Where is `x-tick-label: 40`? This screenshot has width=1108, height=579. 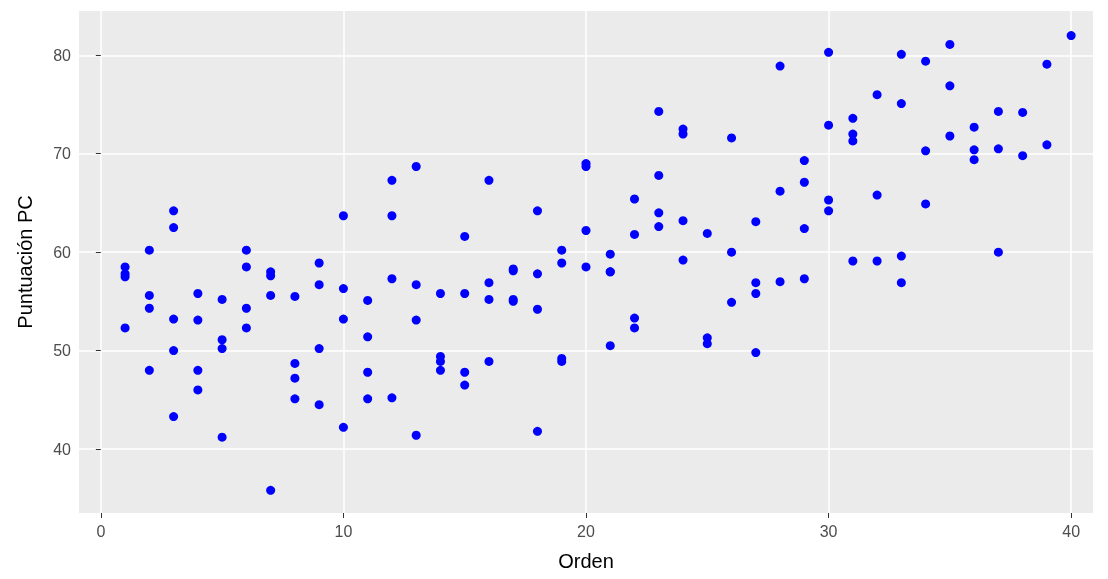
x-tick-label: 40 is located at coordinates (1071, 531).